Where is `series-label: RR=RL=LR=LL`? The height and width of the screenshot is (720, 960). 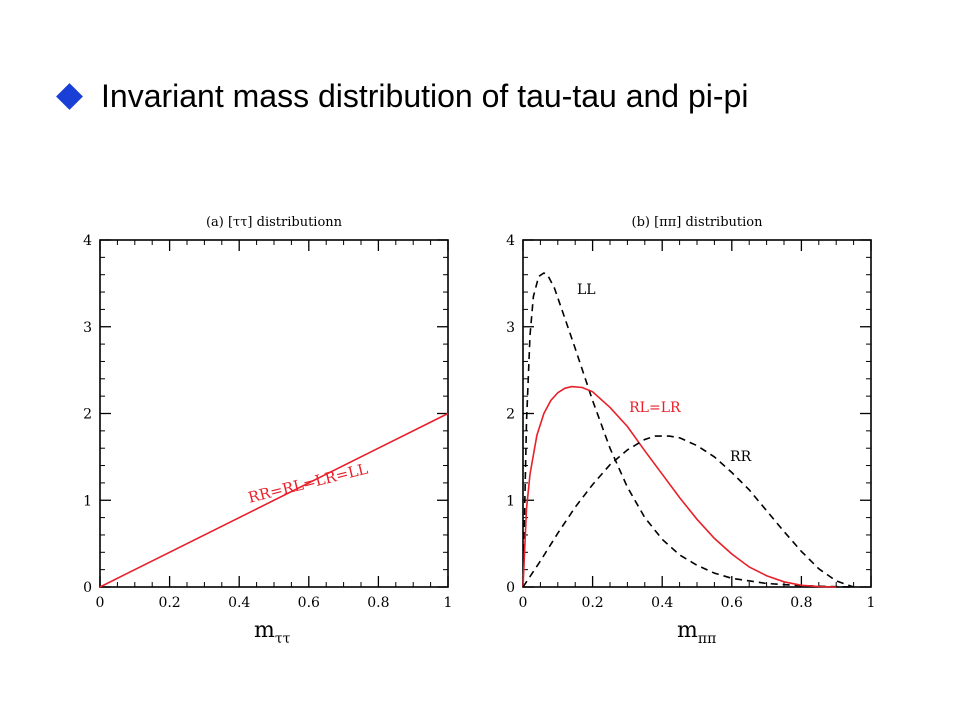 series-label: RR=RL=LR=LL is located at coordinates (307, 483).